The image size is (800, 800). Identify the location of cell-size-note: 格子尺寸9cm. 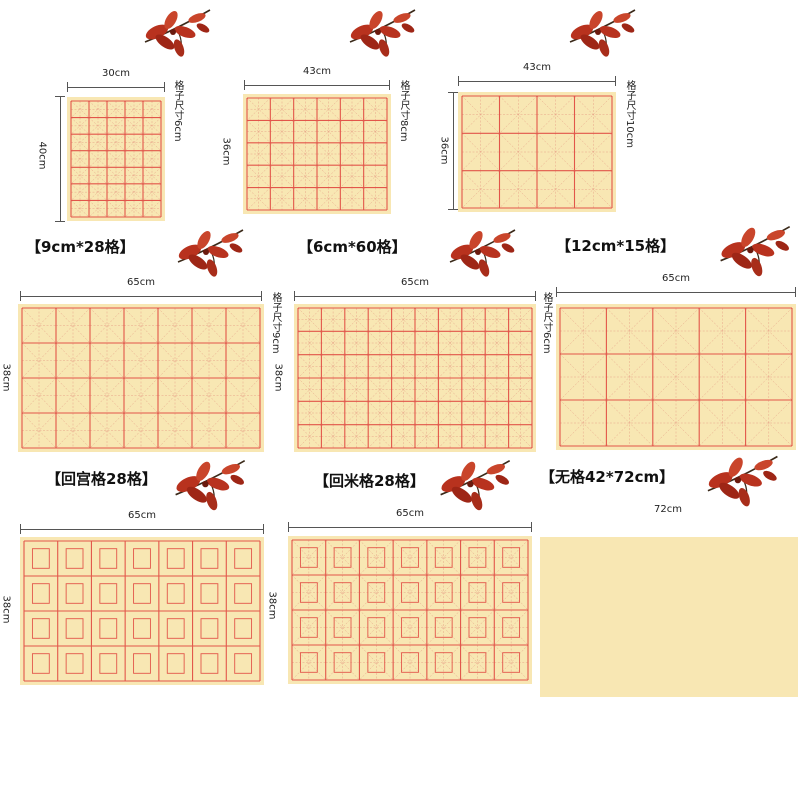
(275, 323).